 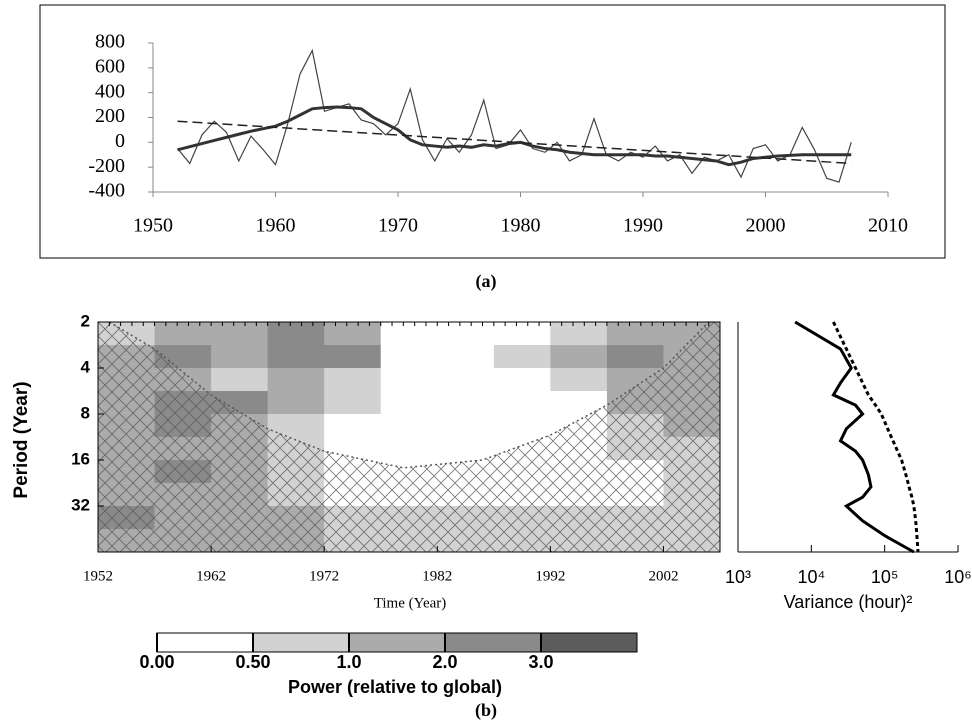 What do you see at coordinates (324, 576) in the screenshot?
I see `x-tick-label: 1972` at bounding box center [324, 576].